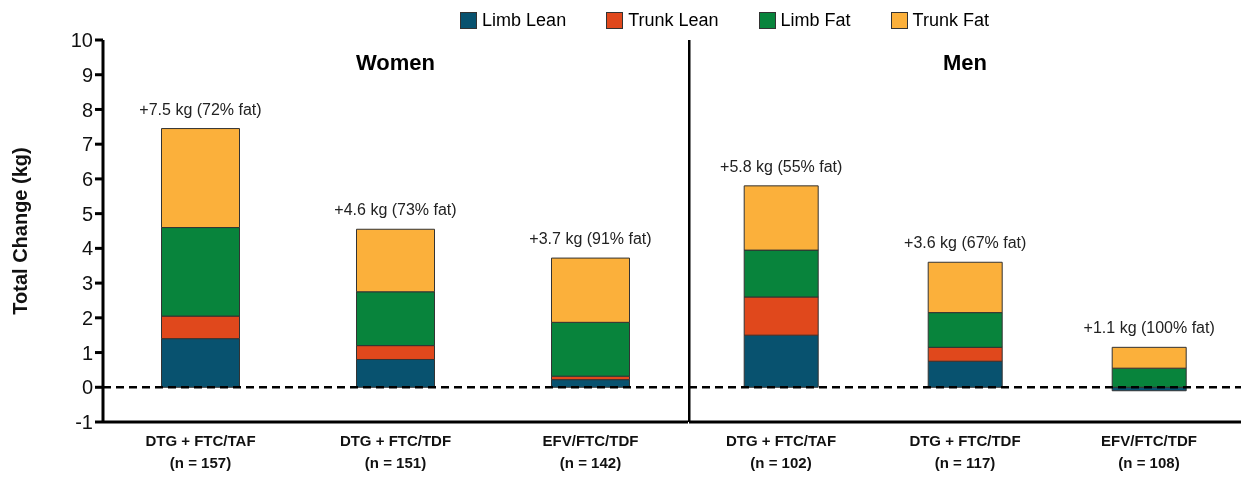 The height and width of the screenshot is (482, 1243). What do you see at coordinates (590, 239) in the screenshot?
I see `total-label: +3.7 kg (91% fat)` at bounding box center [590, 239].